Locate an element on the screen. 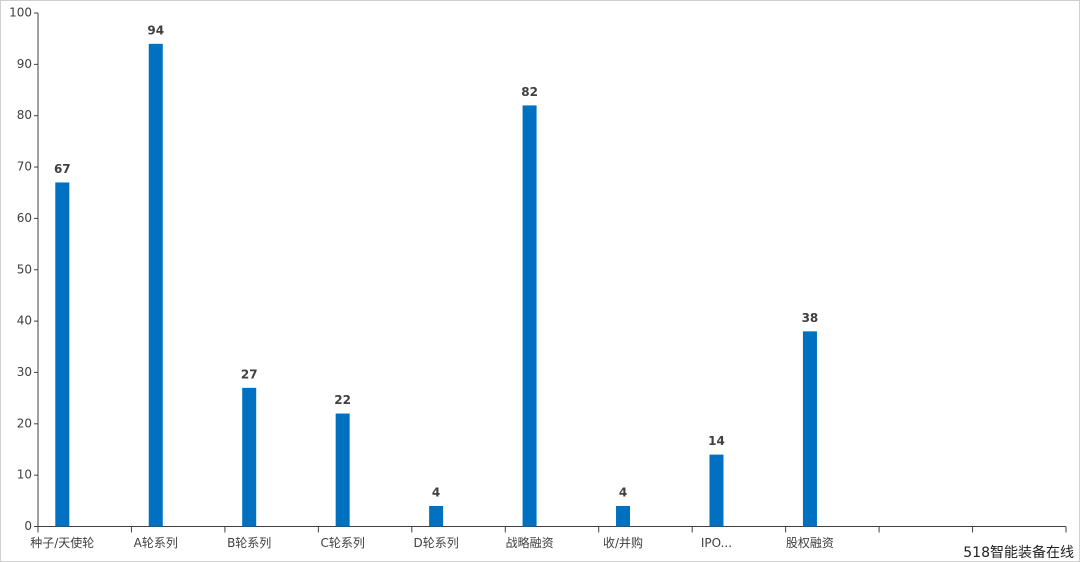 Image resolution: width=1080 pixels, height=562 pixels. value-label: 94 is located at coordinates (155, 30).